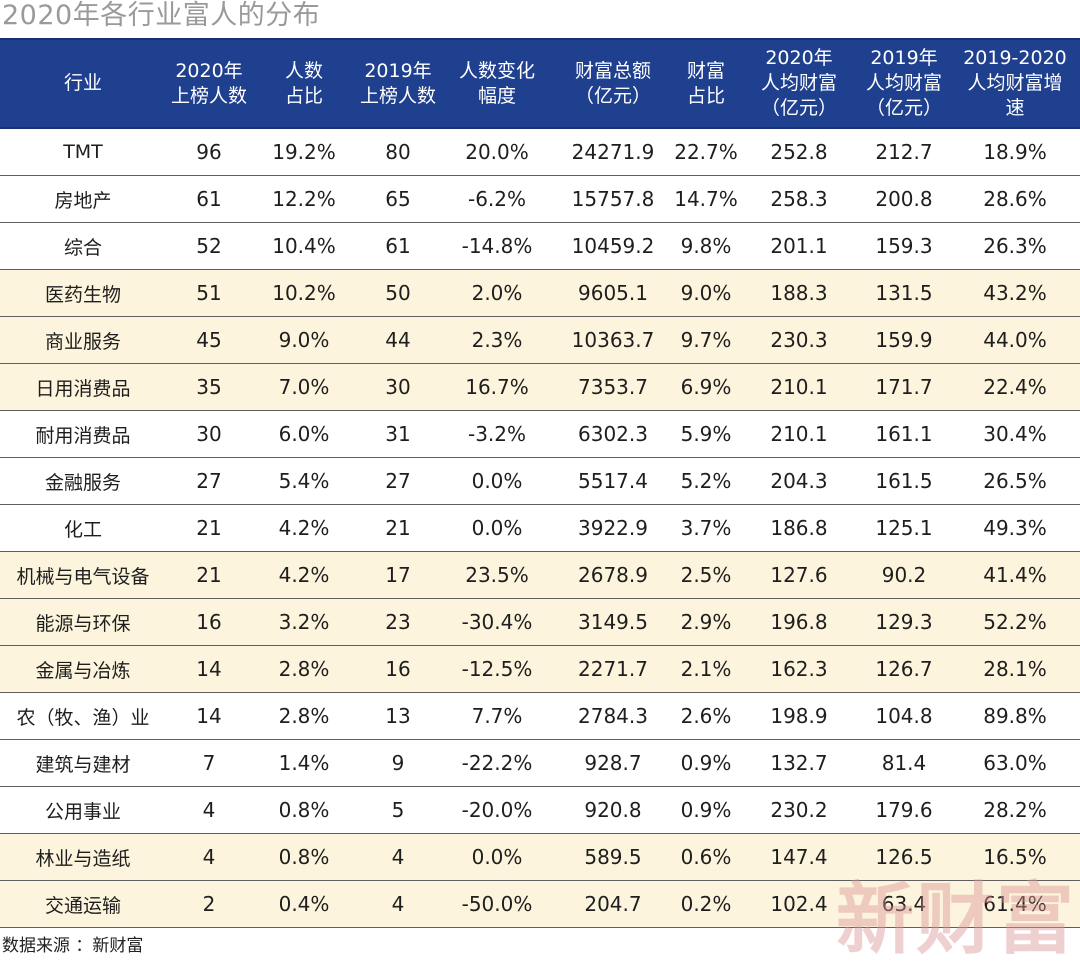 The image size is (1080, 965). I want to click on cell-2020-avg-wealth: 210.1, so click(799, 387).